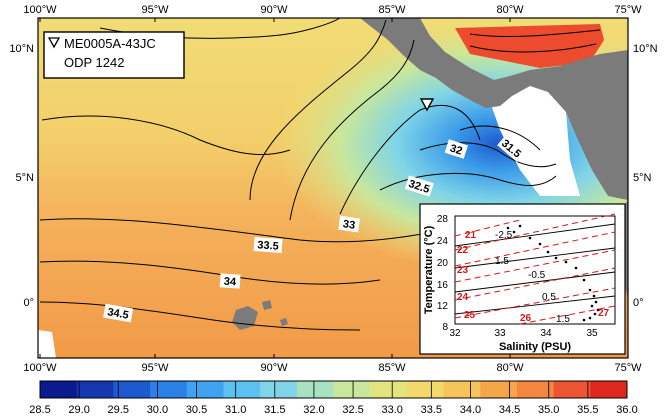 This screenshot has width=668, height=419. I want to click on colorbar-tick-label: 31.0, so click(235, 410).